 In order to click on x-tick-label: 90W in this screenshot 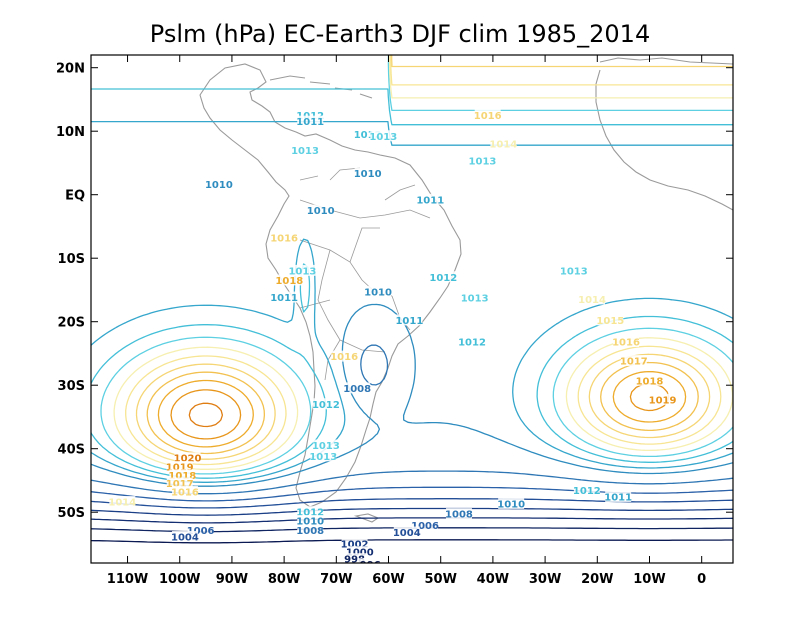, I will do `click(232, 579)`.